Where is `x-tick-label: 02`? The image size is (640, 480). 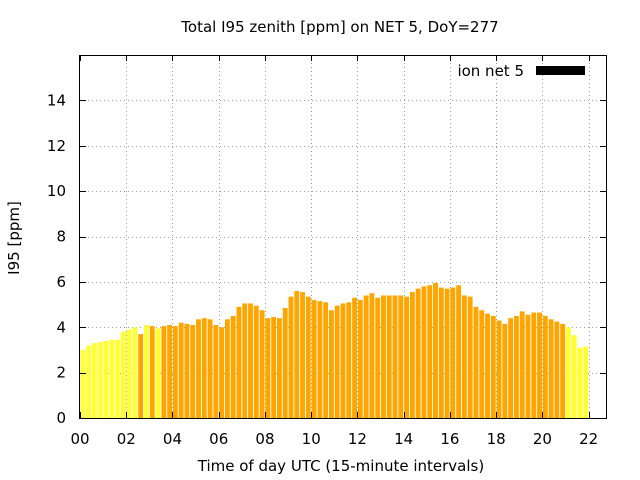 x-tick-label: 02 is located at coordinates (126, 439).